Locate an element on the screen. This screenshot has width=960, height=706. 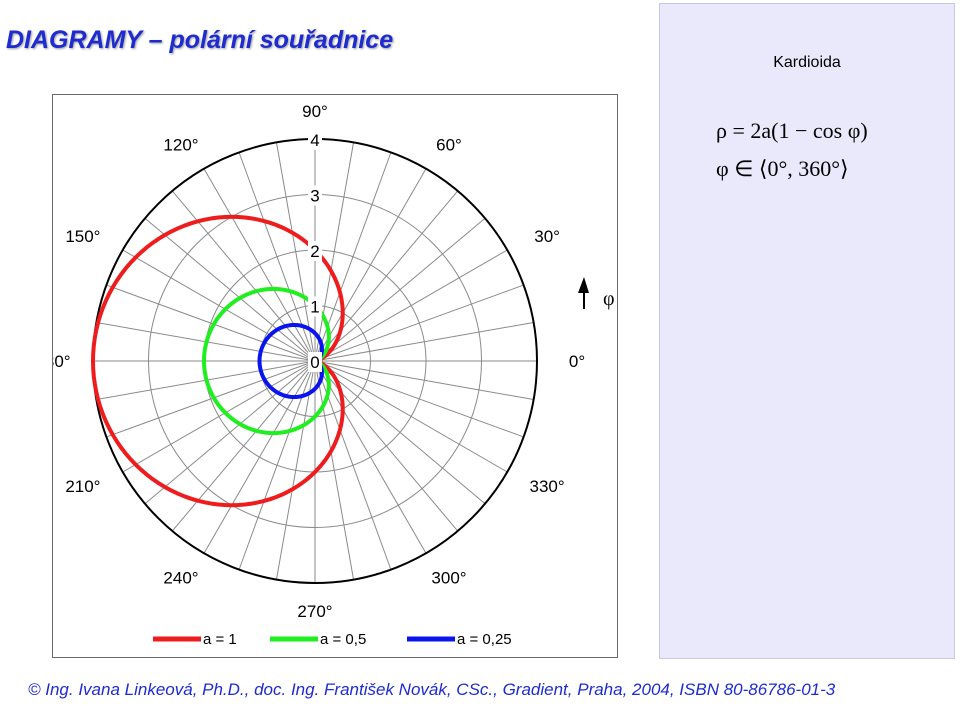
angle-label-210: 210° is located at coordinates (82, 486).